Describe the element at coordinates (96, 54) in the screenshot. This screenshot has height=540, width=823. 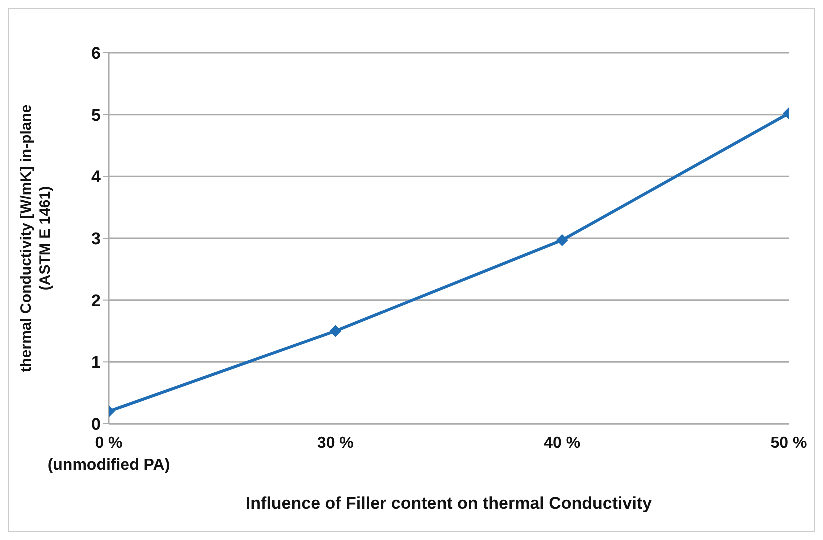
I see `y-tick-label: 6` at that location.